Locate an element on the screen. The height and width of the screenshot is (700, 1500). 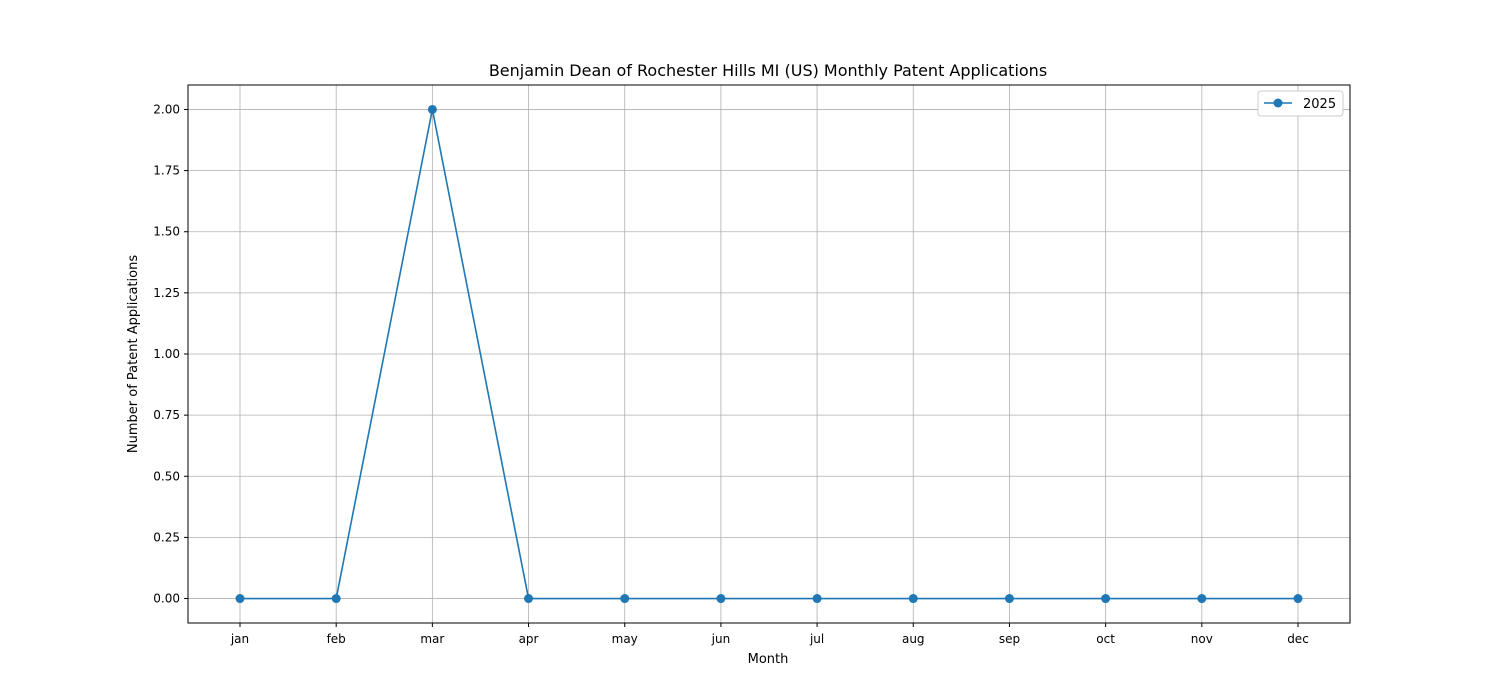
data-point-jul is located at coordinates (817, 598).